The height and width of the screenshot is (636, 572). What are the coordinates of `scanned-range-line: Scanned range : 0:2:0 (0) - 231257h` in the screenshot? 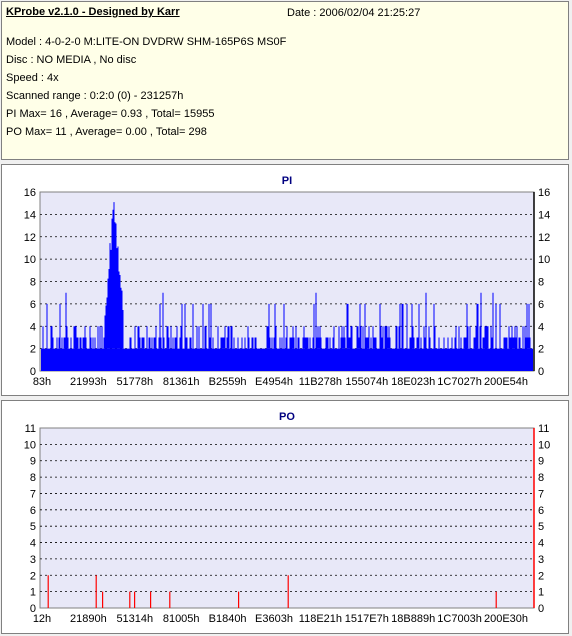 It's located at (95, 96).